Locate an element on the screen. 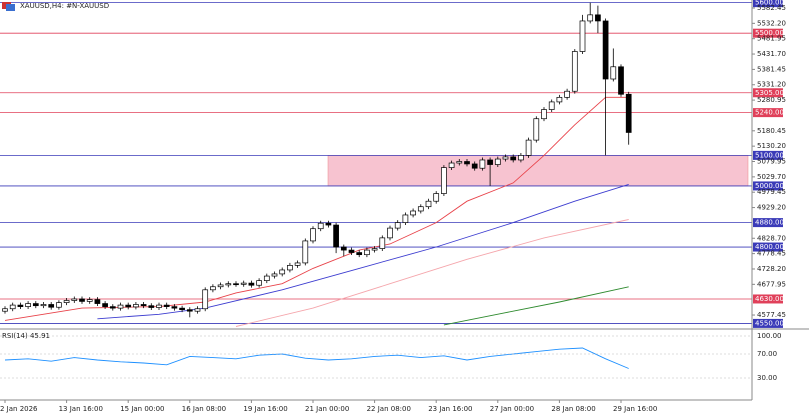 The height and width of the screenshot is (417, 809). level-label: 4630.00 is located at coordinates (769, 299).